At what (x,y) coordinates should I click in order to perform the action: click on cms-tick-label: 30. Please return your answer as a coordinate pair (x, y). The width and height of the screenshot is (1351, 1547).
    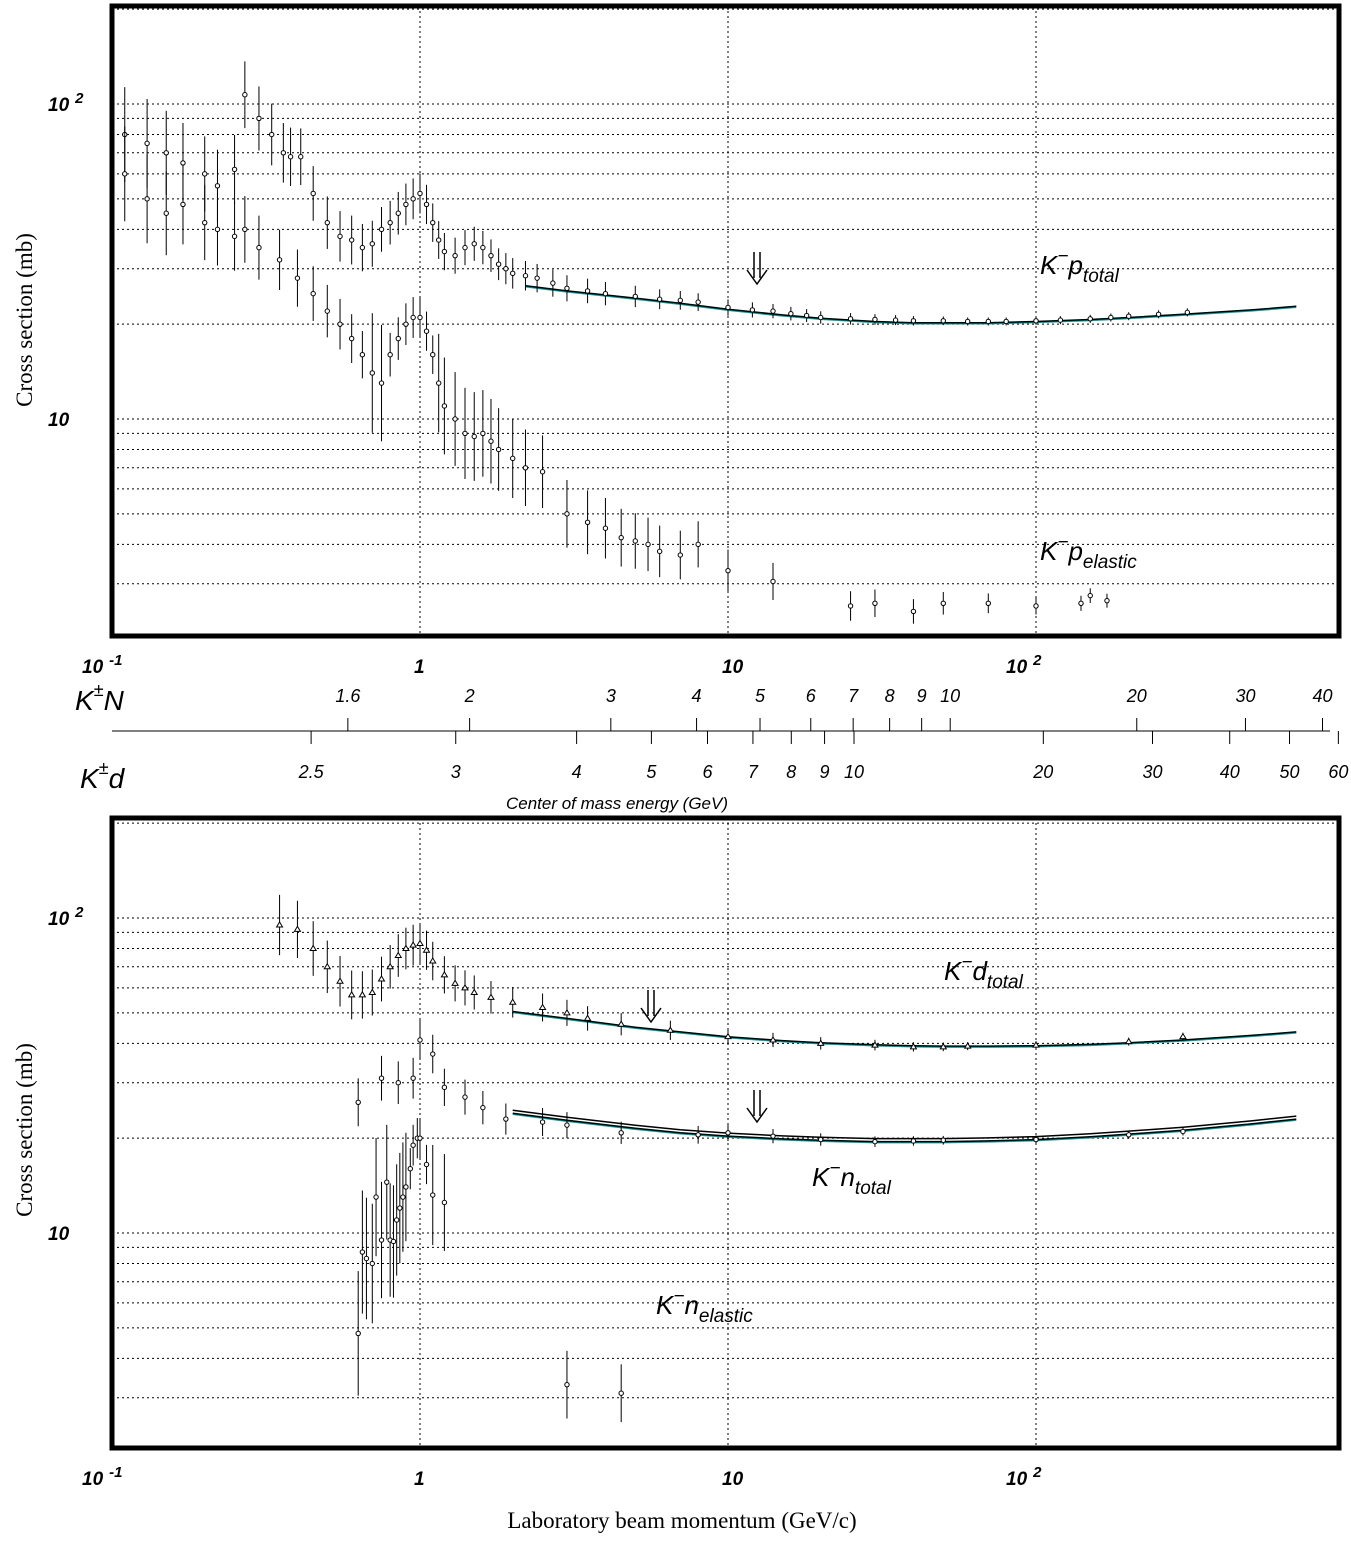
    Looking at the image, I should click on (1152, 772).